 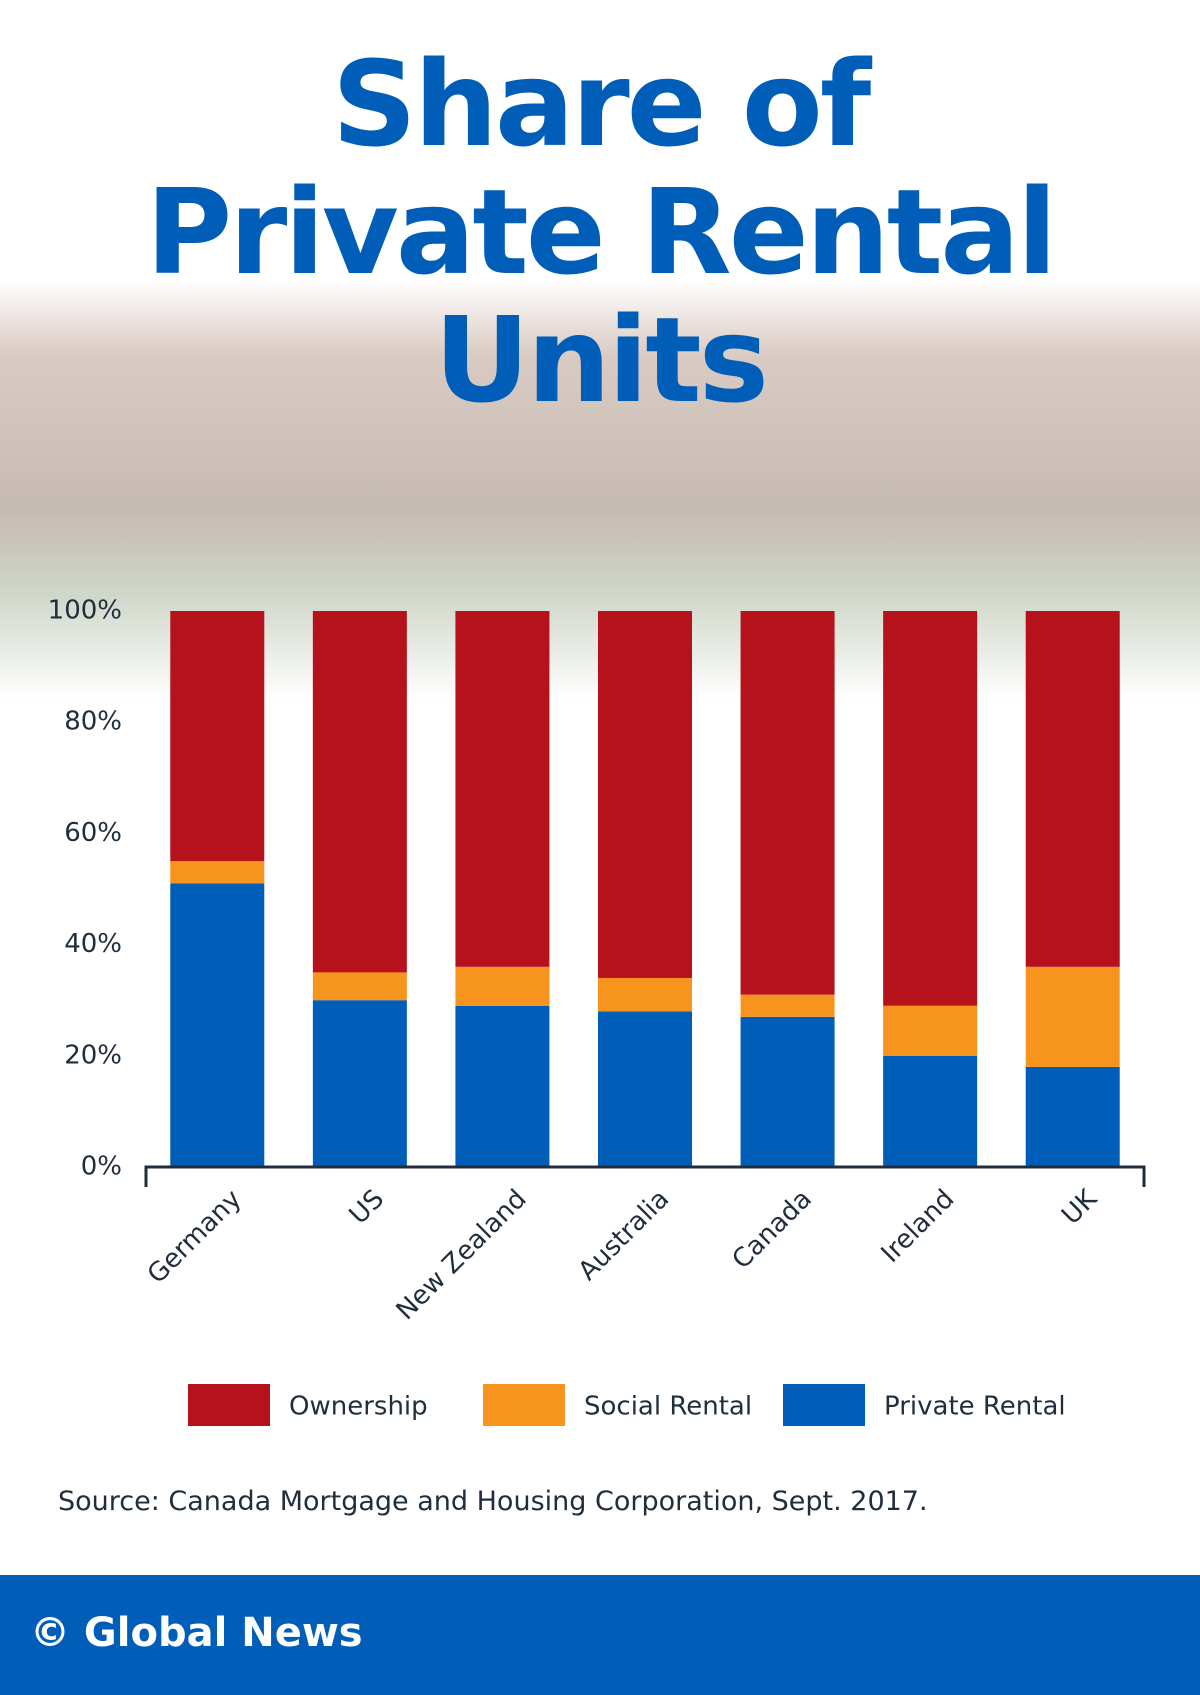 I want to click on y-tick-label: 100%, so click(x=85, y=611).